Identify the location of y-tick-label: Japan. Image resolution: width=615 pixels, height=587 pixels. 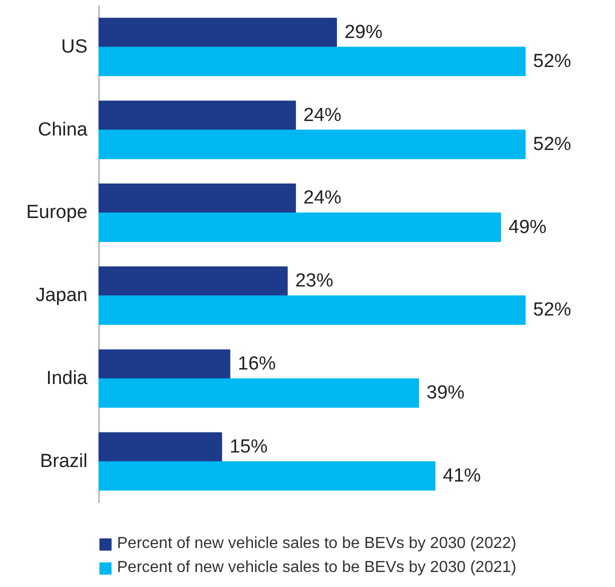
(62, 295).